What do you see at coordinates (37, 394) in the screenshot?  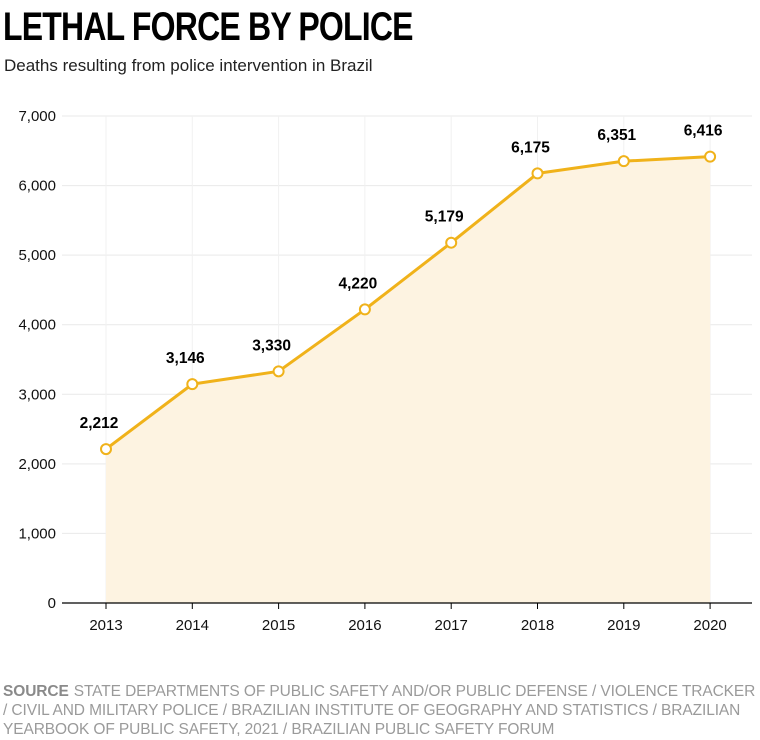 I see `y-tick-label: 3,000` at bounding box center [37, 394].